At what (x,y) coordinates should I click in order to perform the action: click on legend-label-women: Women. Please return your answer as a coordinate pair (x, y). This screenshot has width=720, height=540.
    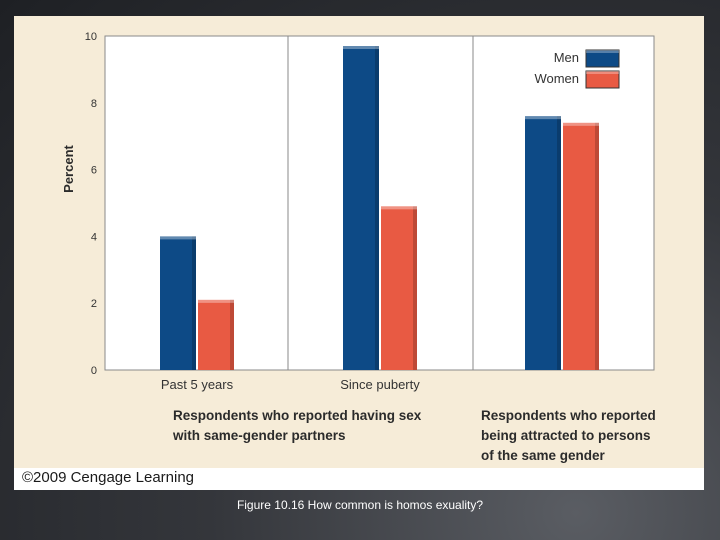
    Looking at the image, I should click on (556, 78).